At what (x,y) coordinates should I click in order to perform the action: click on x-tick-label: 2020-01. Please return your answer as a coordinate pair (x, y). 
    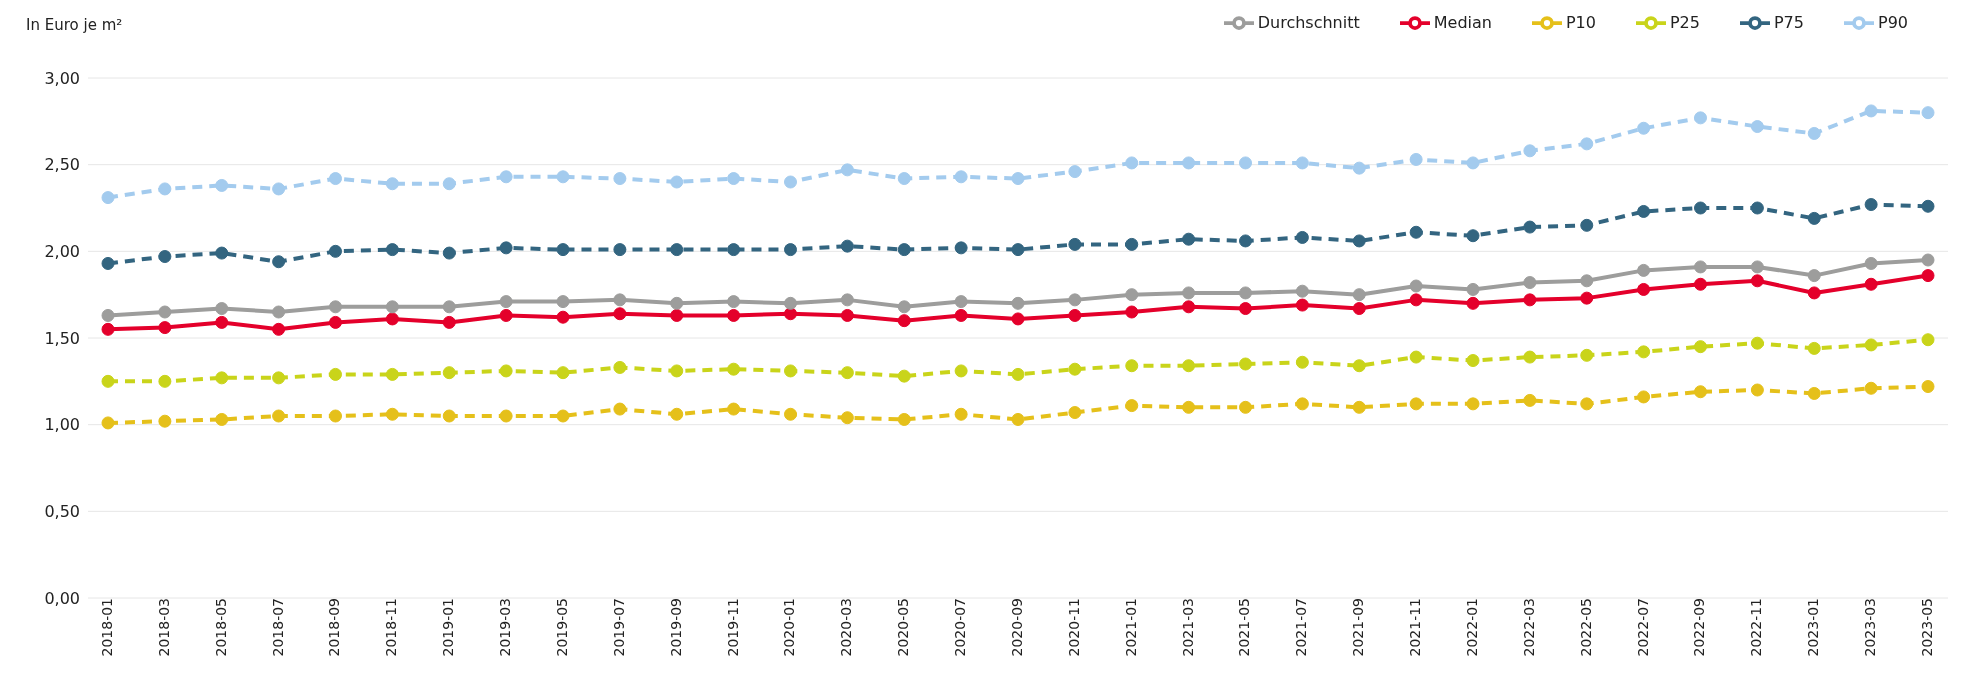
    Looking at the image, I should click on (789, 627).